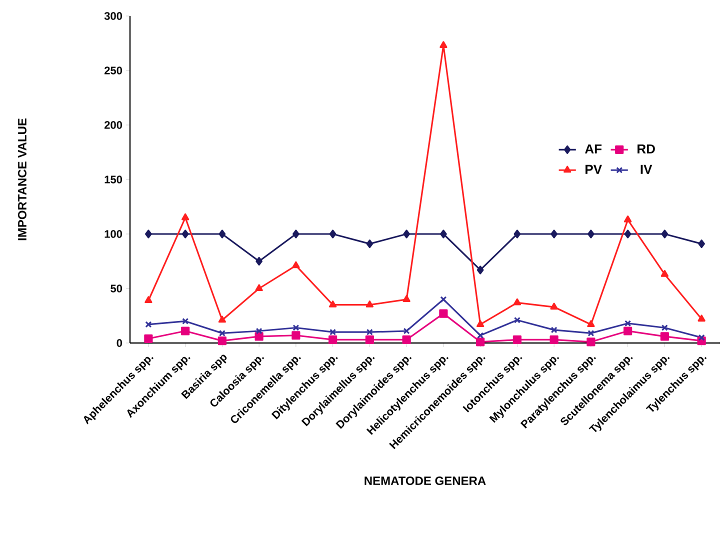 The height and width of the screenshot is (541, 722). Describe the element at coordinates (425, 481) in the screenshot. I see `x-axis-title: NEMATODE GENERA` at that location.